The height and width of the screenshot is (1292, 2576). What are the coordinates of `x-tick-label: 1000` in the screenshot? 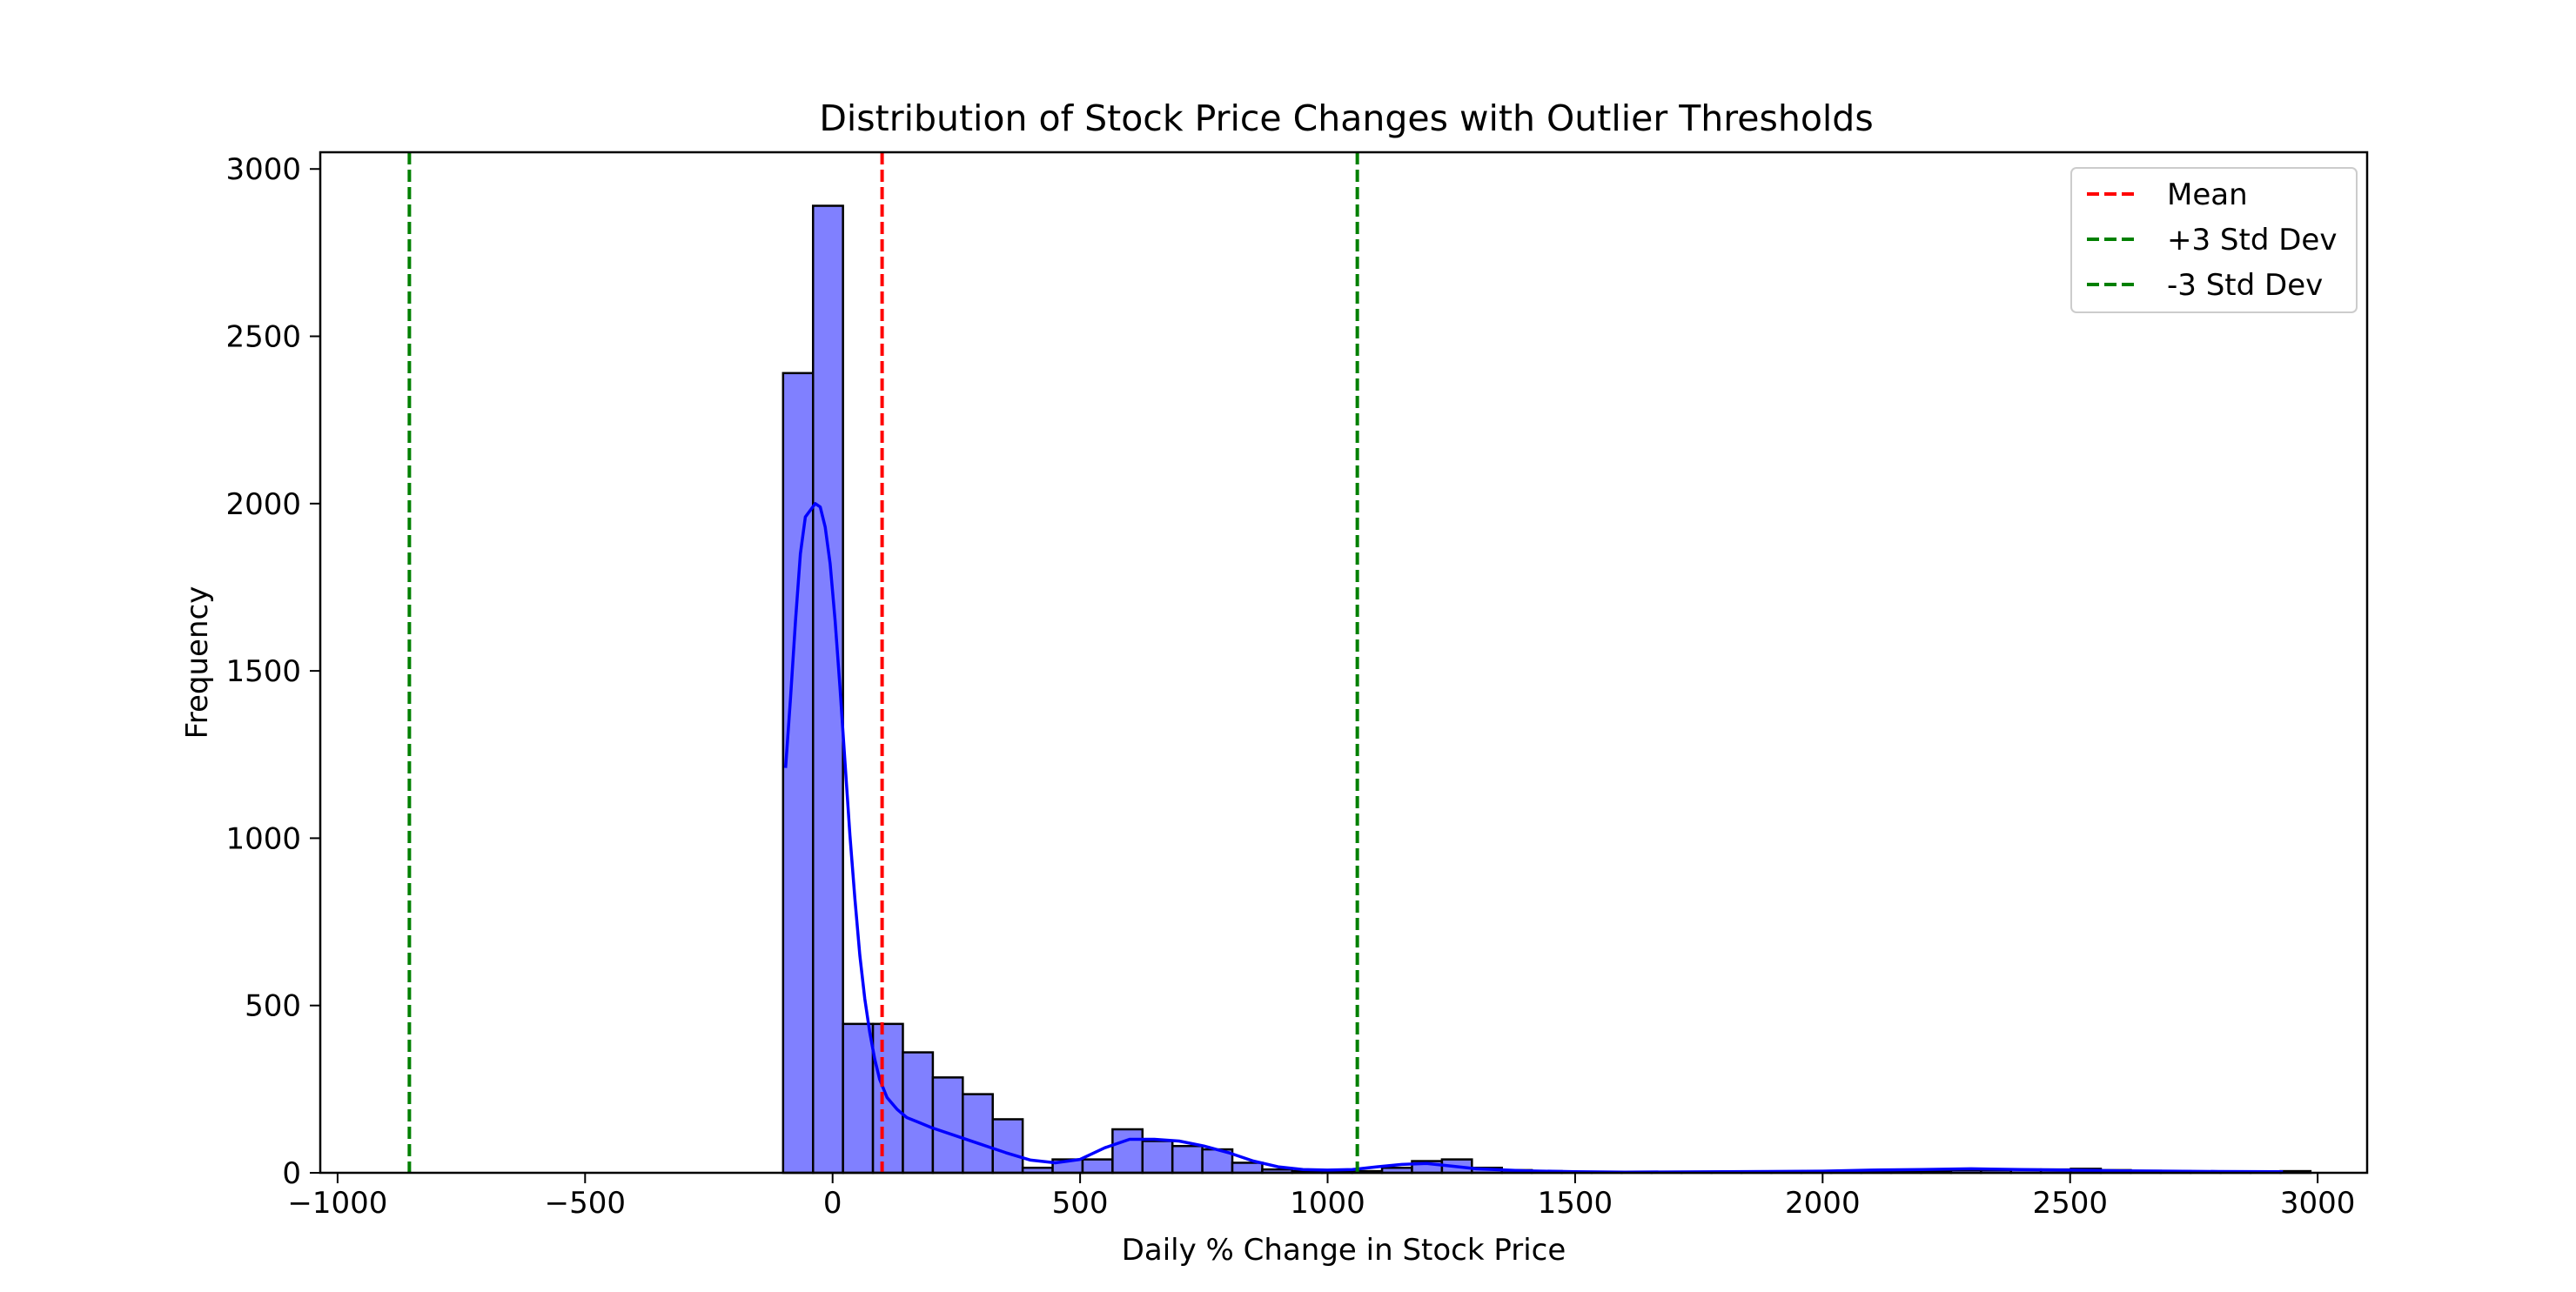 It's located at (1327, 1203).